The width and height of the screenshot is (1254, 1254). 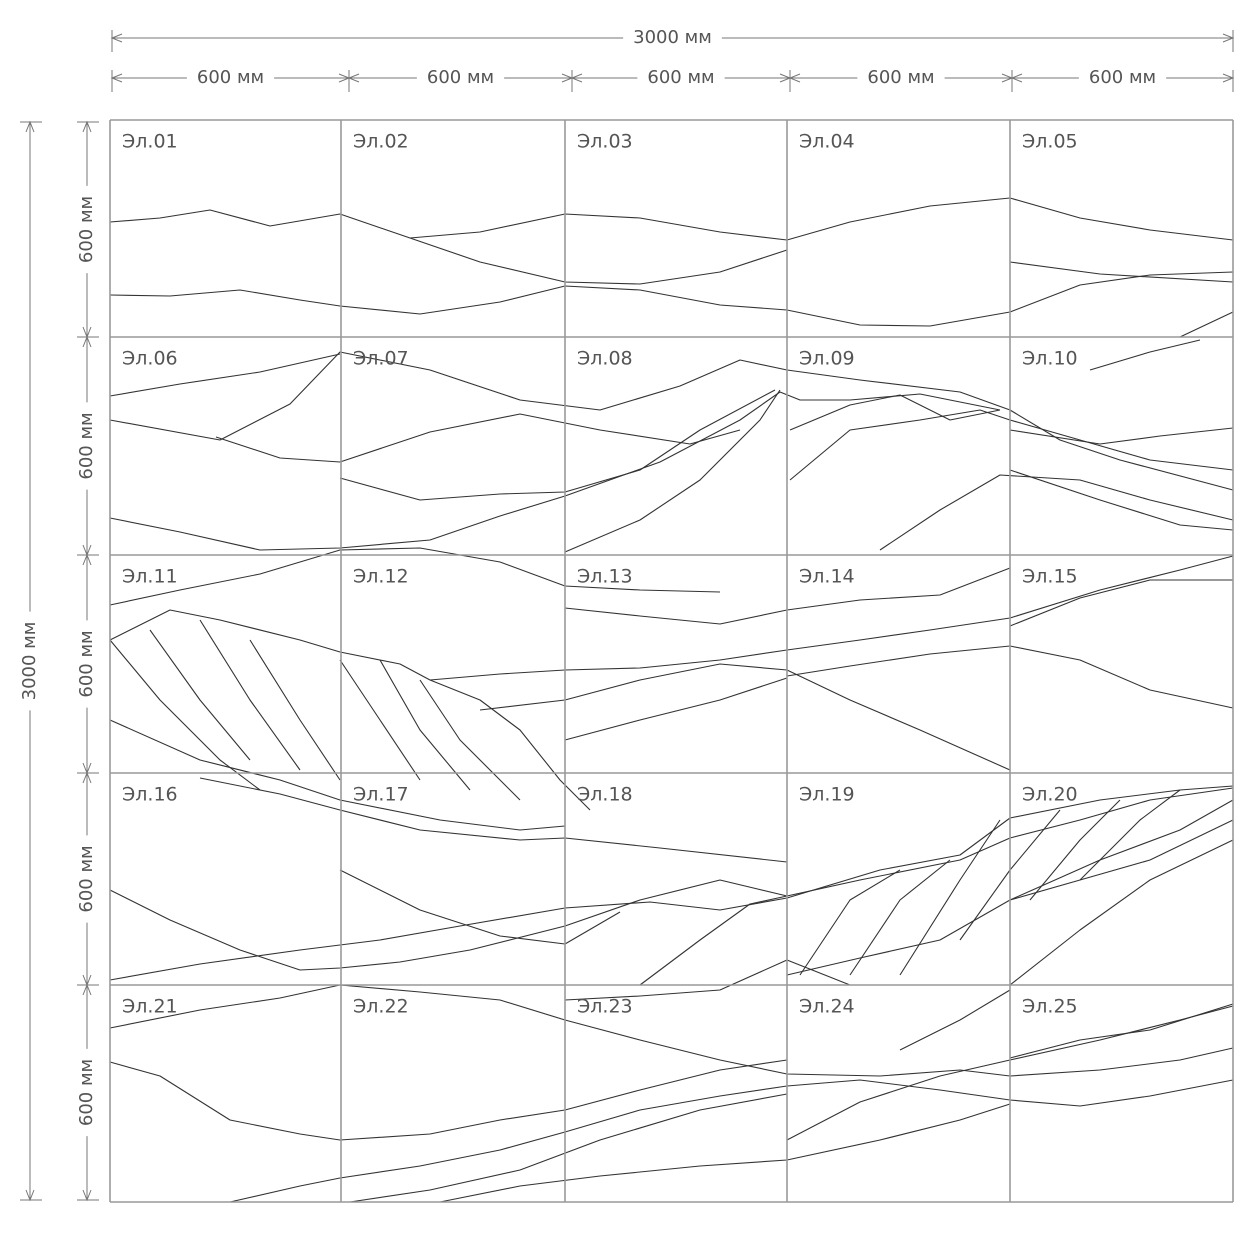 What do you see at coordinates (1050, 142) in the screenshot?
I see `panel-label: Эл.05` at bounding box center [1050, 142].